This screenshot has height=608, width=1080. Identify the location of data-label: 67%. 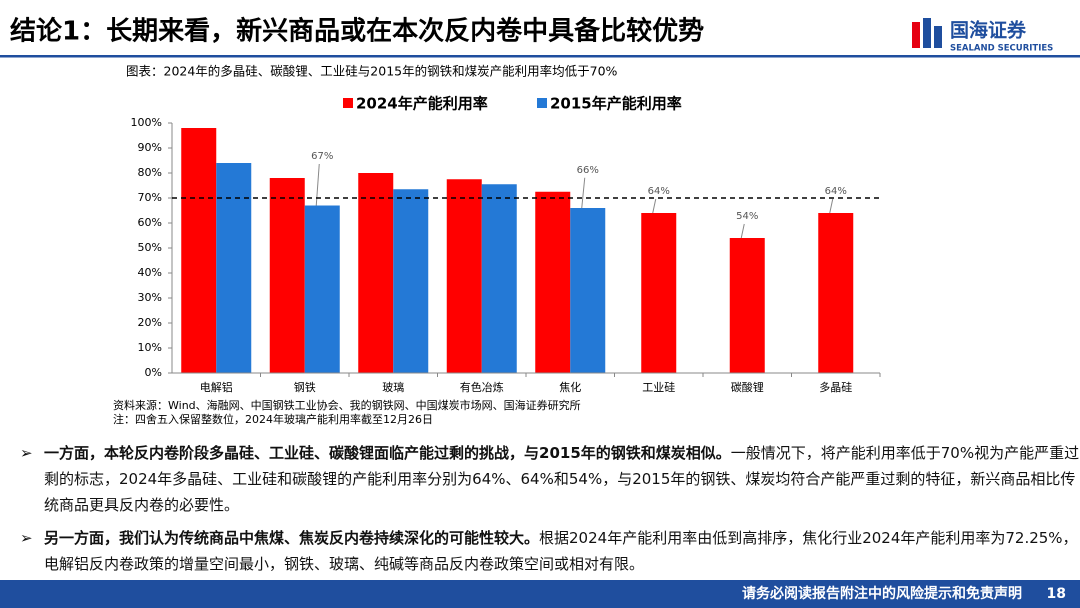
(322, 156).